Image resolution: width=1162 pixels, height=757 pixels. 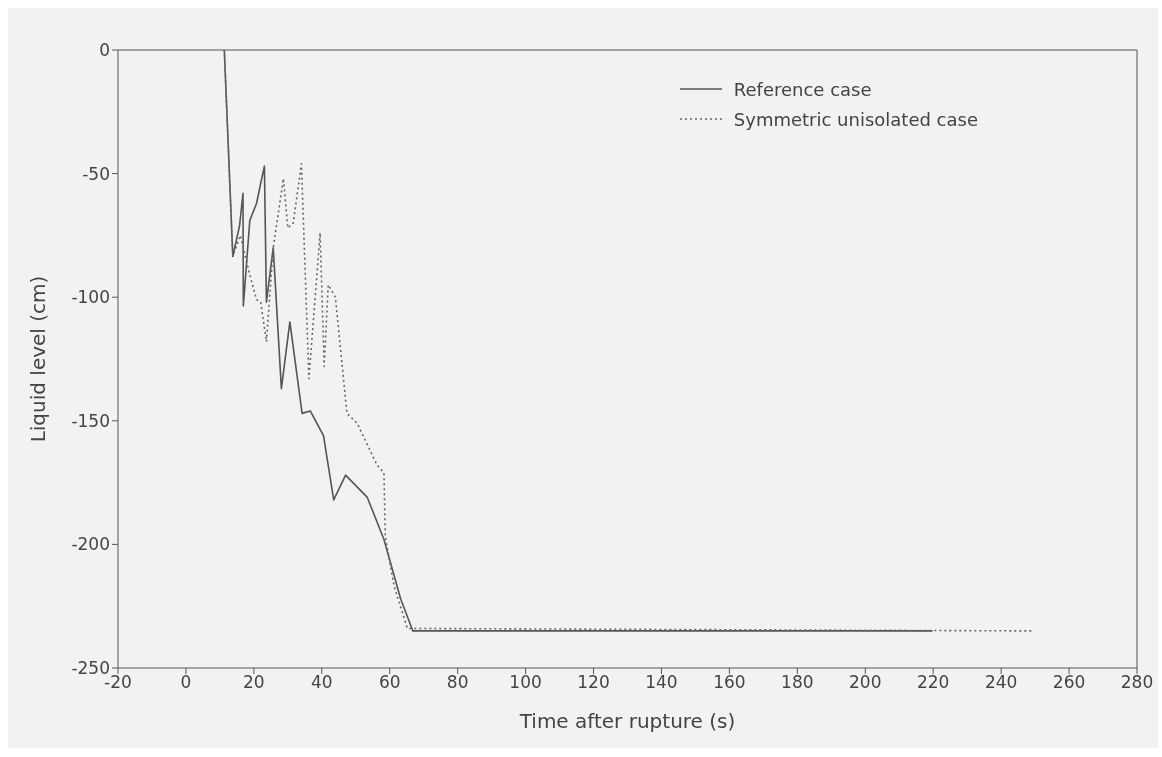 What do you see at coordinates (104, 50) in the screenshot?
I see `y-tick-label: 0` at bounding box center [104, 50].